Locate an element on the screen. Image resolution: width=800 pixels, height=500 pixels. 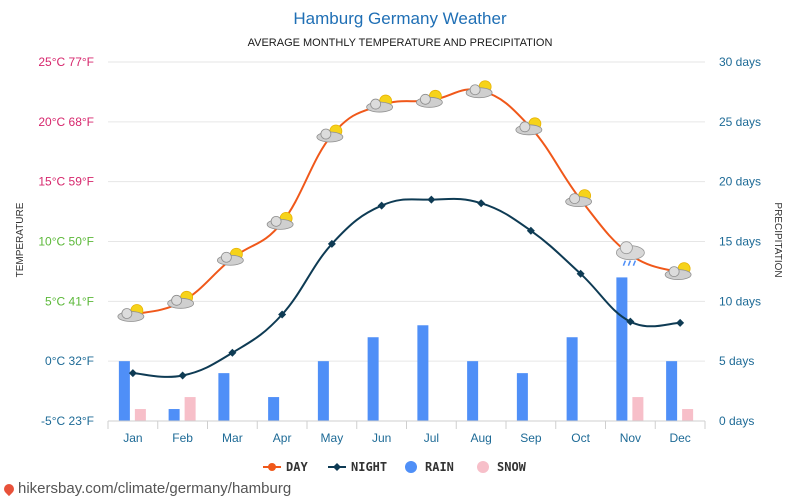
legend: DAY NIGHT RAIN SNOW is located at coordinates (395, 467).